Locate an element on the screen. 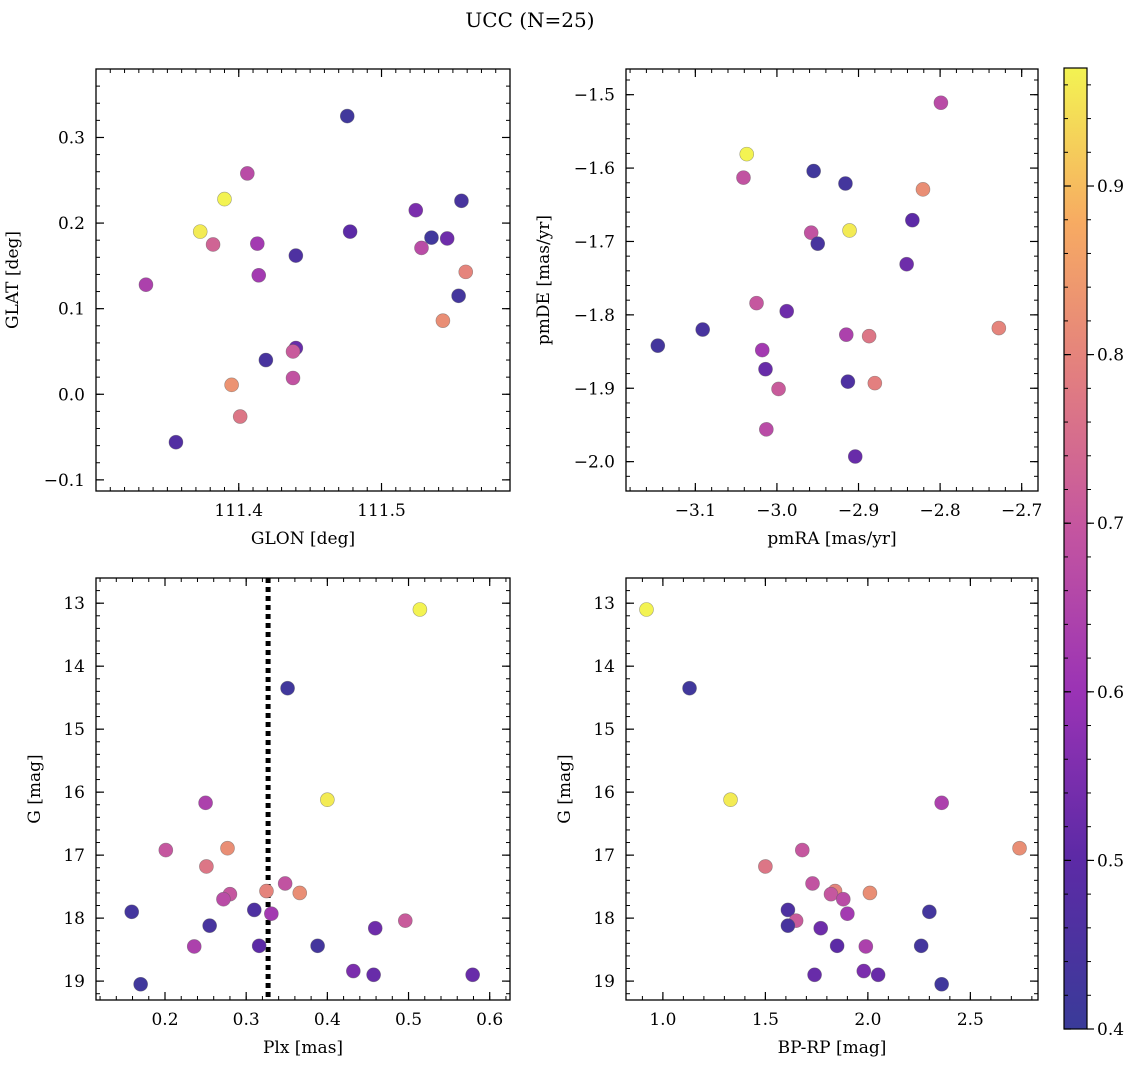 This screenshot has height=1068, width=1136. x-tick-label: 0.5 is located at coordinates (408, 1020).